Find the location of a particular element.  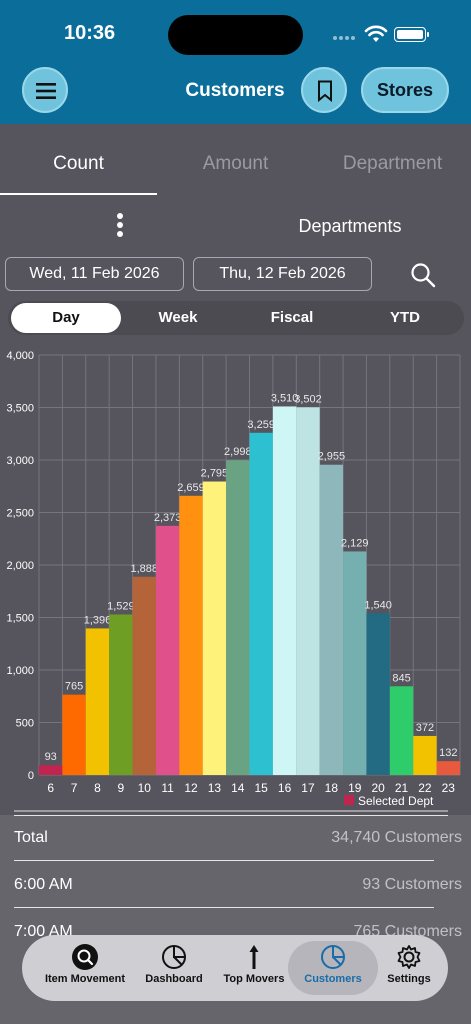

x-tick-label: 11 is located at coordinates (167, 788).